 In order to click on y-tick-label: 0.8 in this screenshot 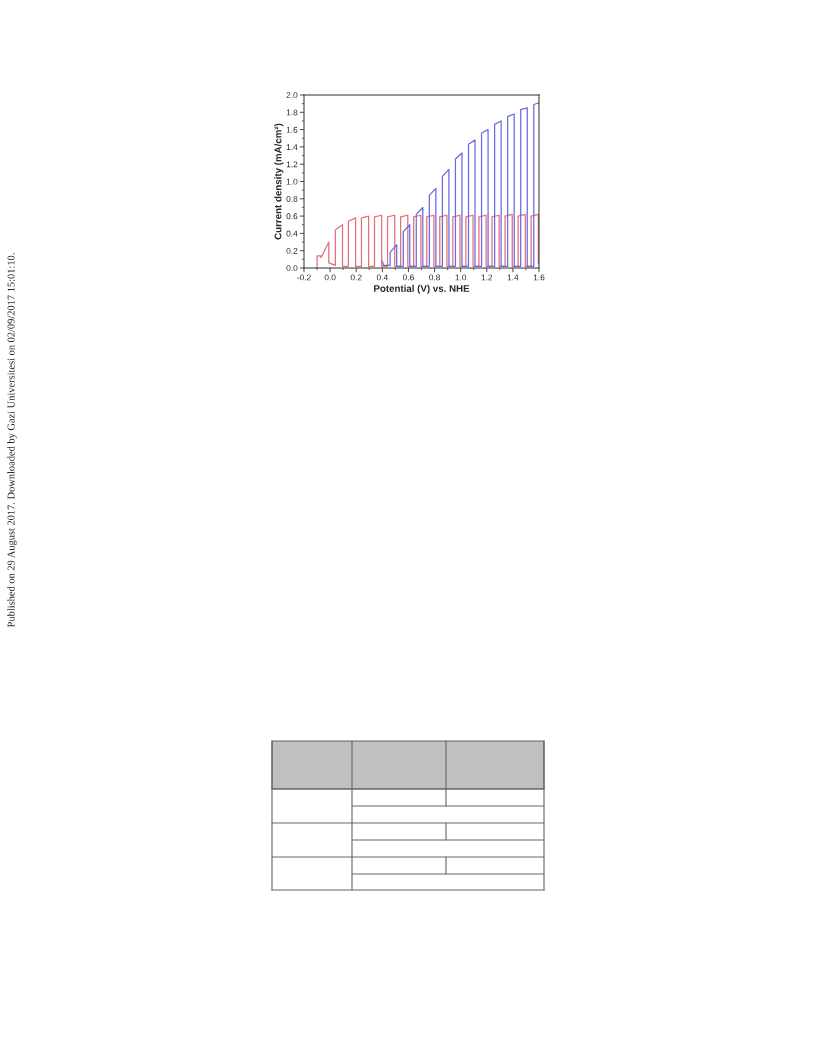, I will do `click(292, 199)`.